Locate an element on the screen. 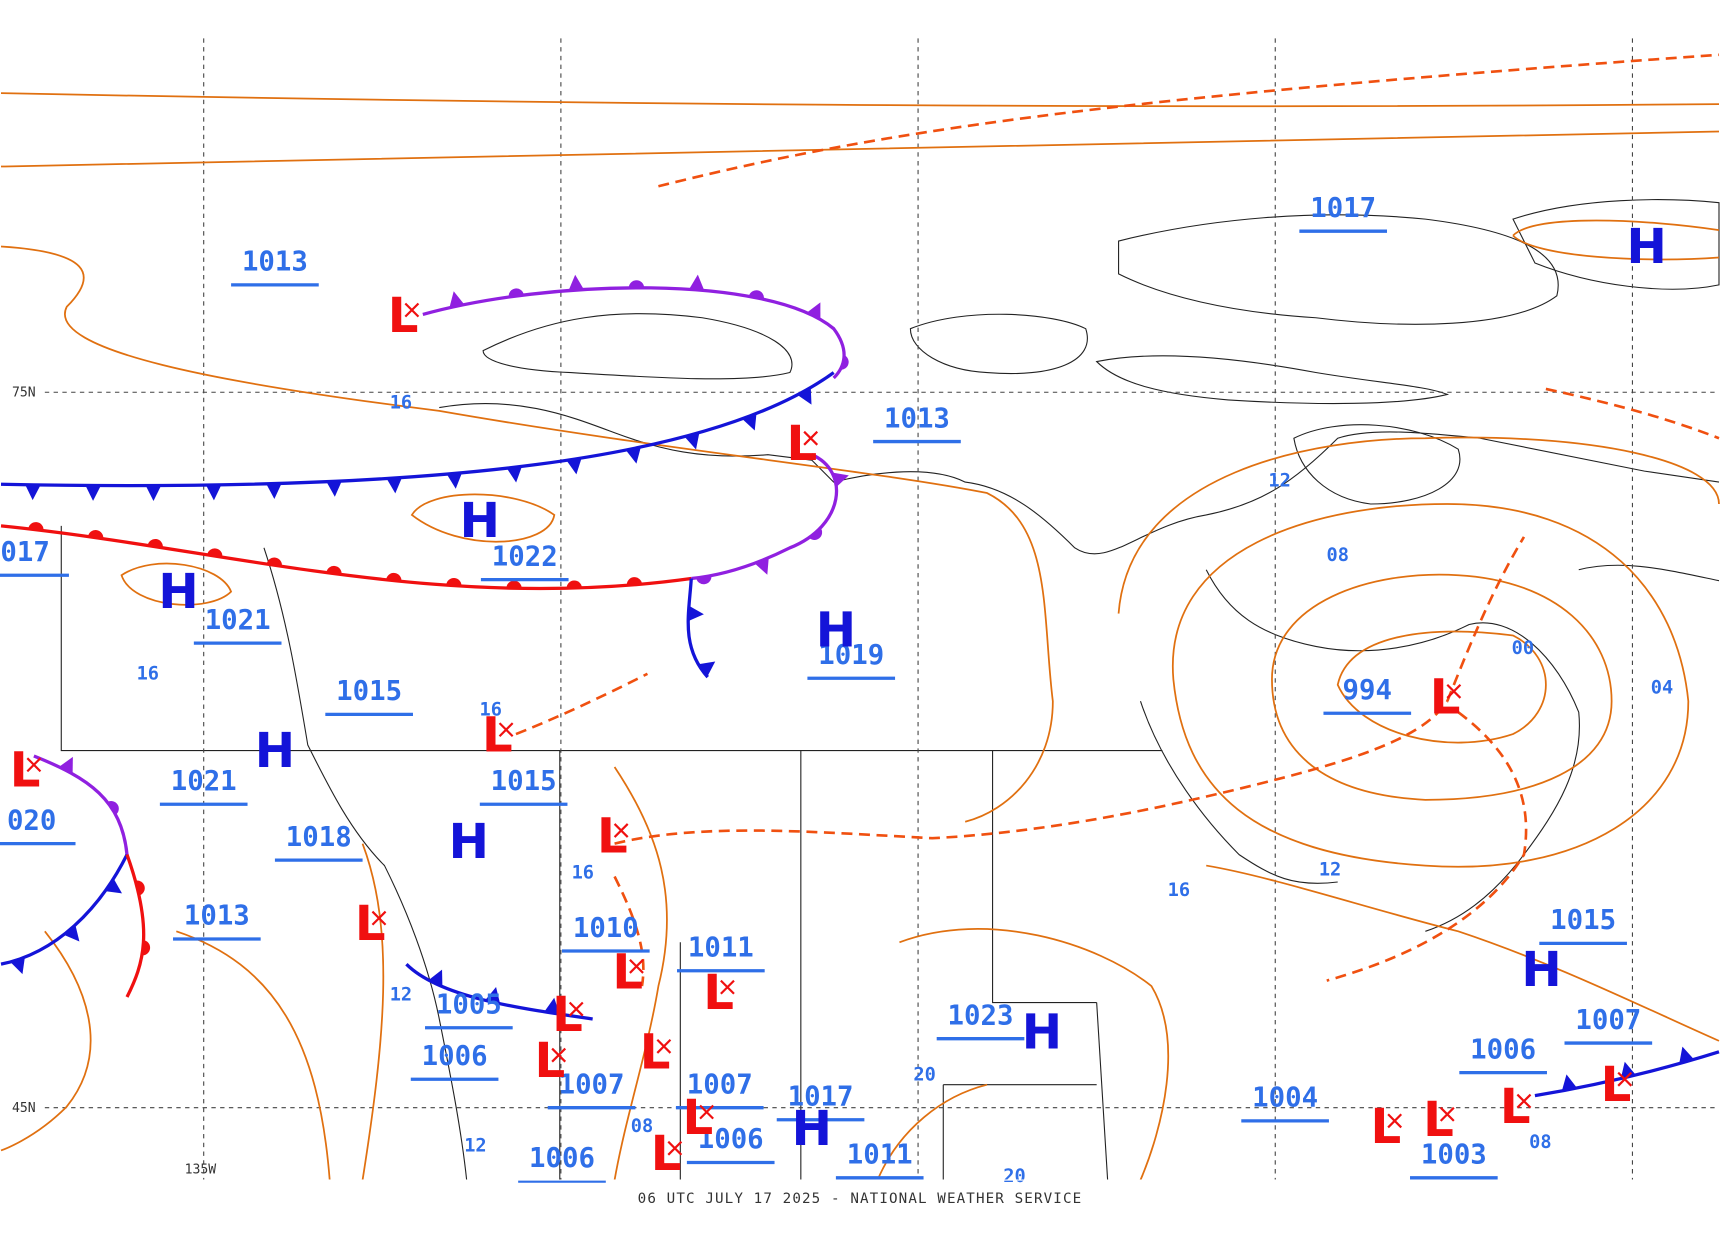 Image resolution: width=1720 pixels, height=1260 pixels. pressure-label: 1005 is located at coordinates (469, 1004).